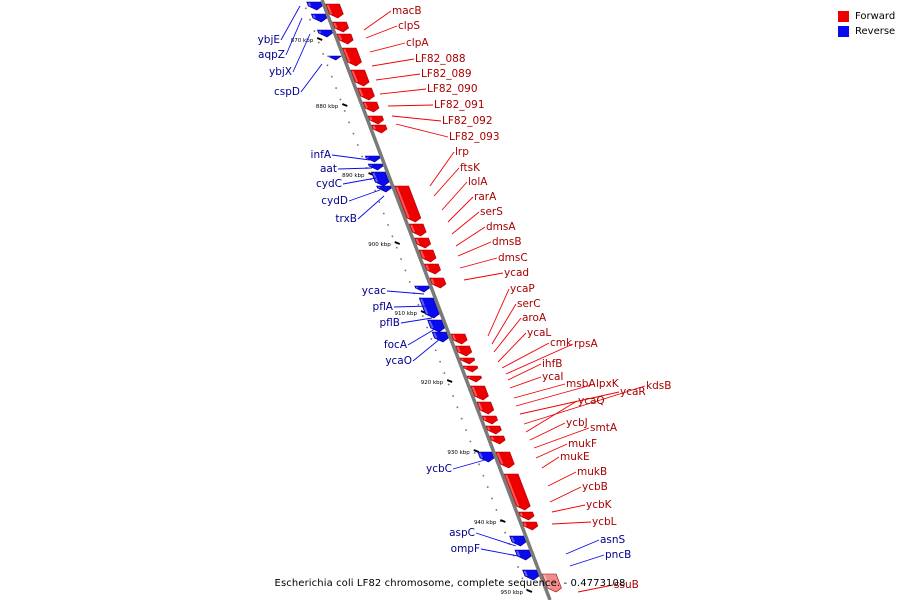  What do you see at coordinates (355, 168) in the screenshot?
I see `leader-aat` at bounding box center [355, 168].